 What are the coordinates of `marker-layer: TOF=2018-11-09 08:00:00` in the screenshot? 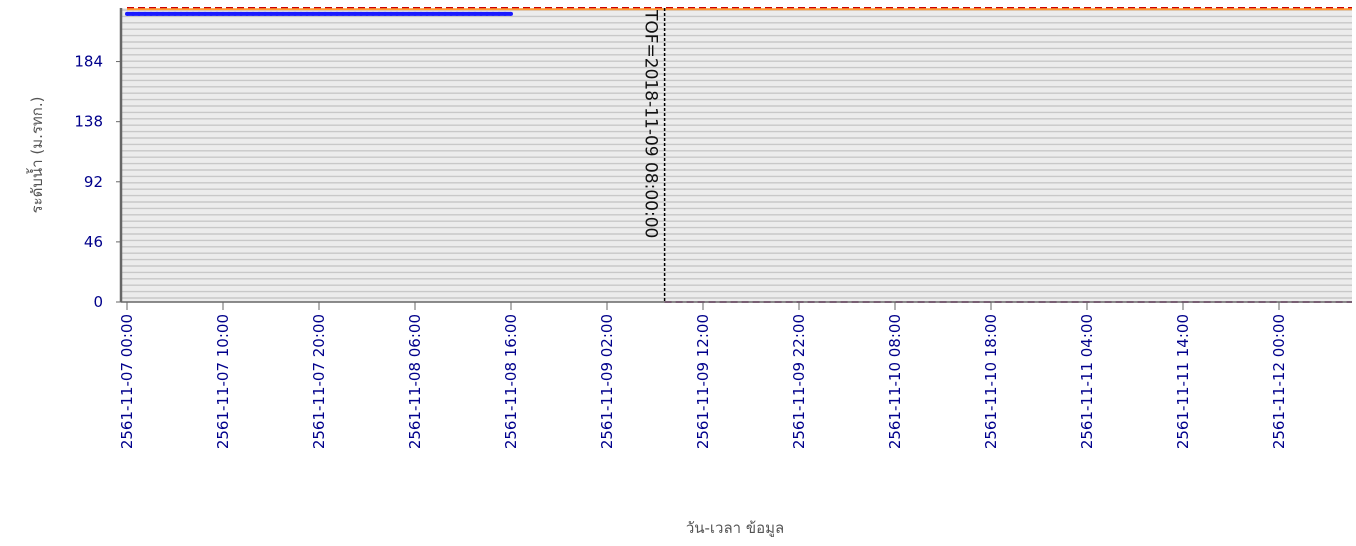 It's located at (653, 155).